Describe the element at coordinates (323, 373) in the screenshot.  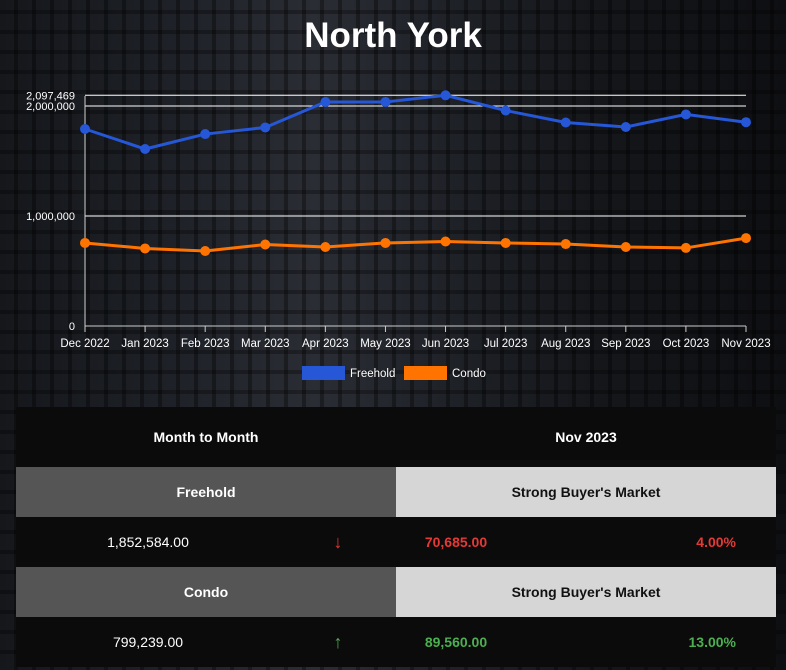
I see `legend-swatch-freehold` at that location.